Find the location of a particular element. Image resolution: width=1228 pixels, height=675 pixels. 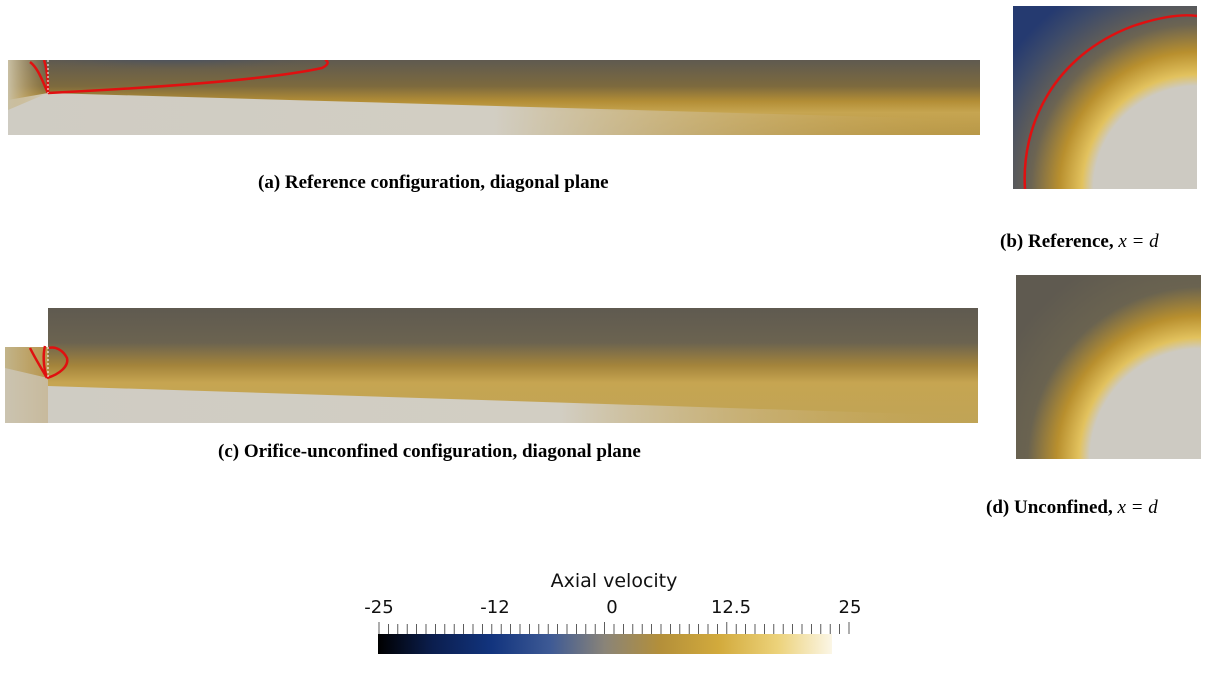

colorbar is located at coordinates (615, 647).